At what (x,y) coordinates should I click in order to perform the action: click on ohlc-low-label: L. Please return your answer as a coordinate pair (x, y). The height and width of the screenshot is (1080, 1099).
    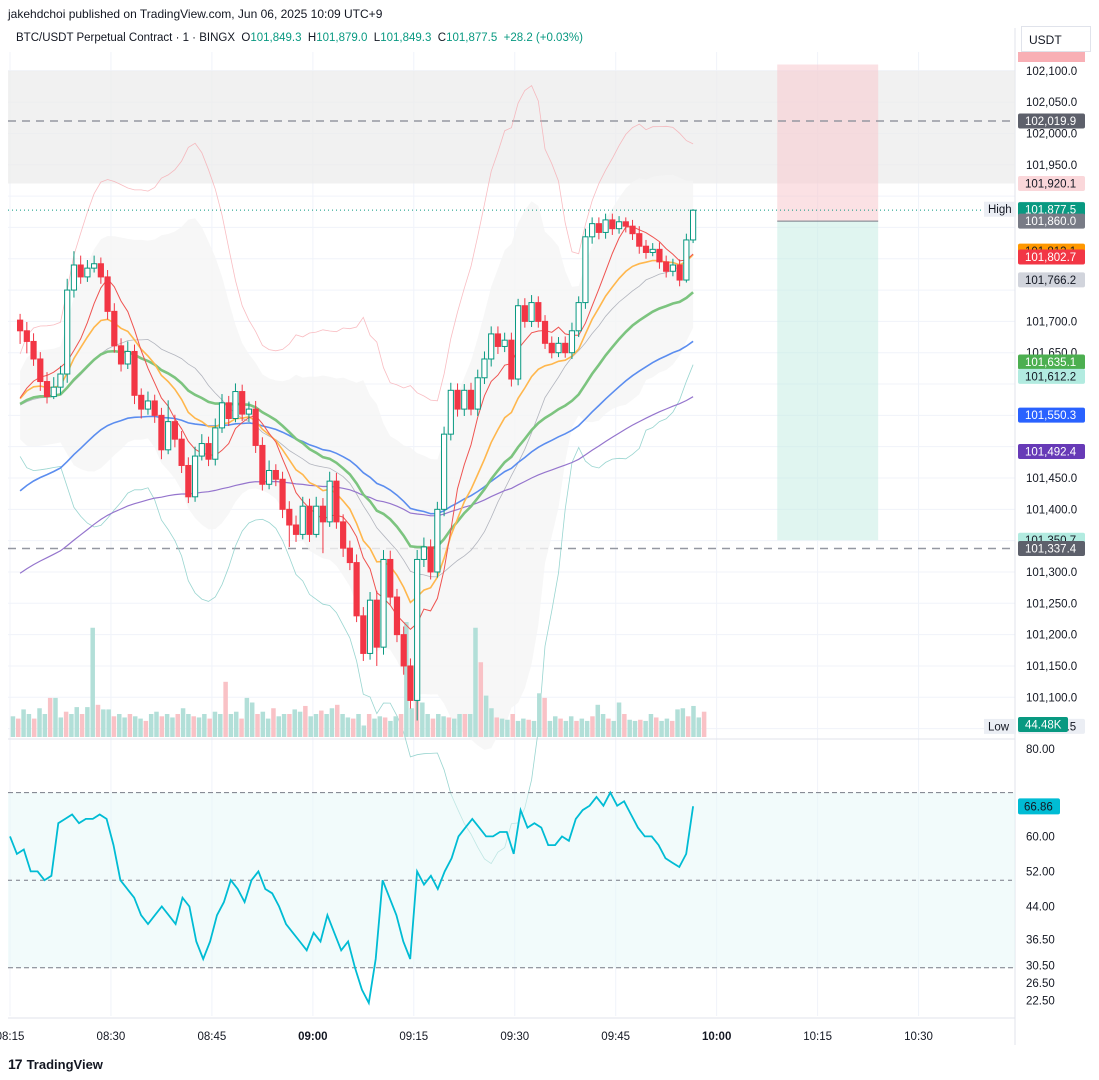
    Looking at the image, I should click on (377, 38).